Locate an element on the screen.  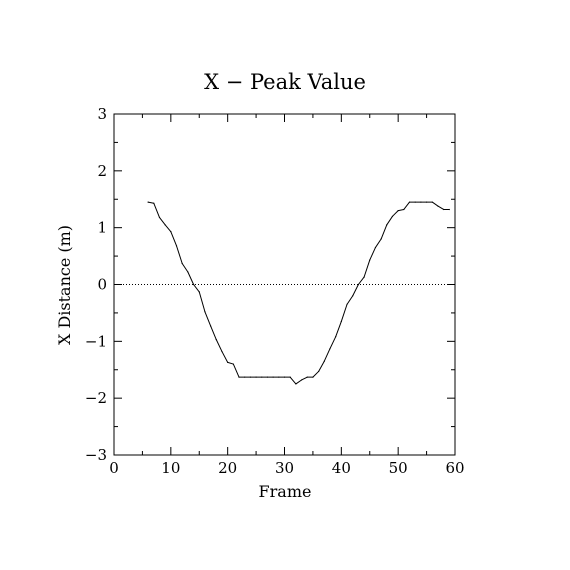
x-tick-label: 40 is located at coordinates (341, 468).